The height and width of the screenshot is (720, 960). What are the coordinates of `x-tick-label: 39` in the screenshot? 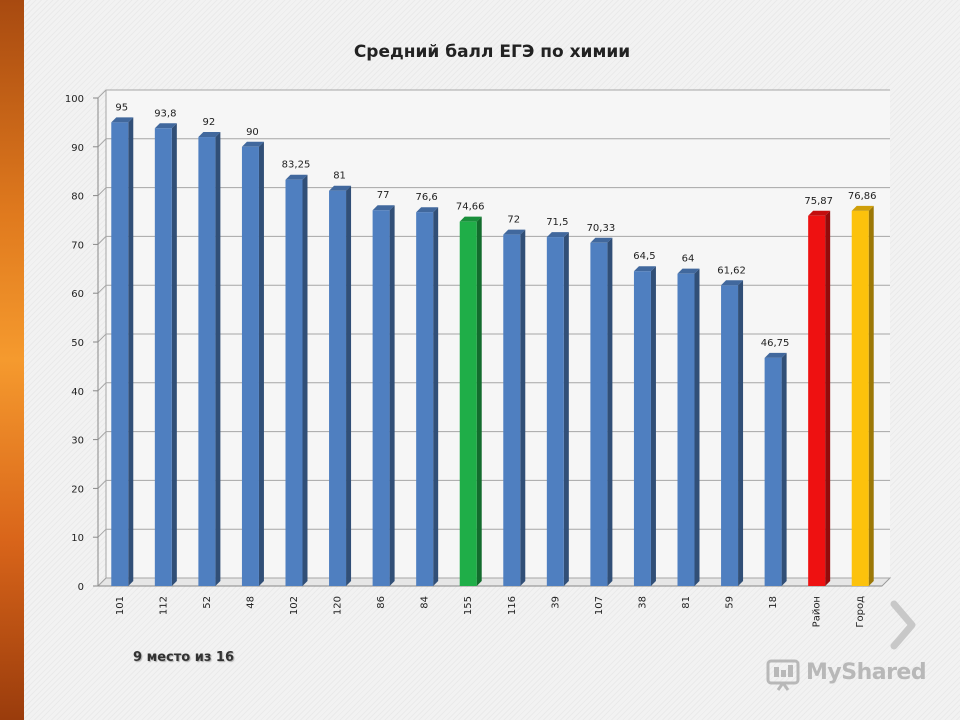 It's located at (555, 602).